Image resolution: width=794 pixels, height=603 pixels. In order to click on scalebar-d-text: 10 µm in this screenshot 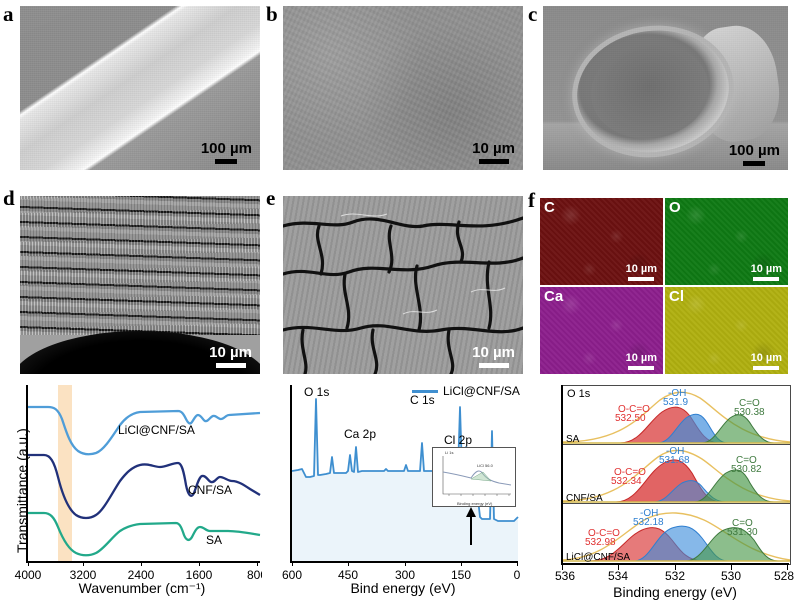, I will do `click(230, 352)`.